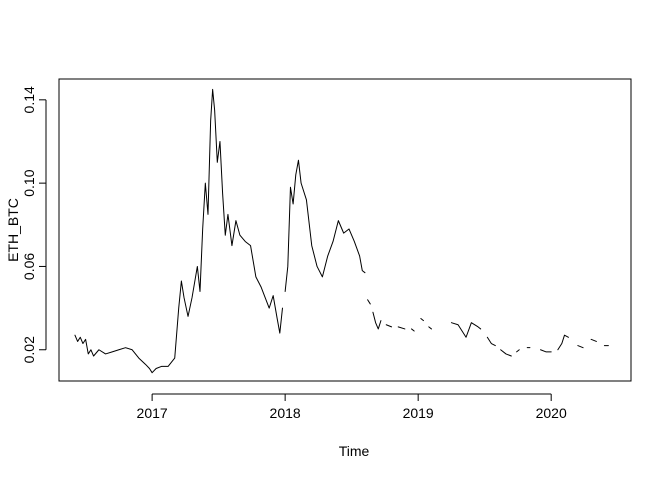  I want to click on y-axis-title: ETH_BTC, so click(13, 230).